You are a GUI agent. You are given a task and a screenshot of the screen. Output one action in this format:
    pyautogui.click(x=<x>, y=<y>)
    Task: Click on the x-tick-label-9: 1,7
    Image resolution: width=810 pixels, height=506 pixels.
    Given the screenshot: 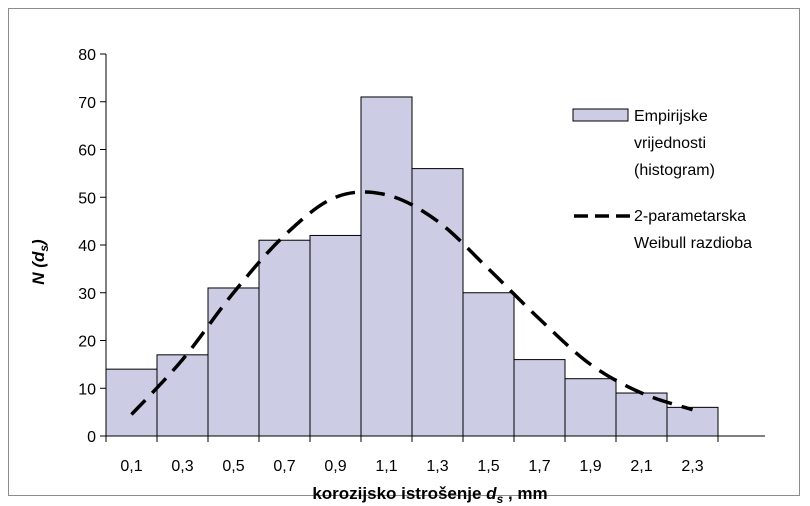 What is the action you would take?
    pyautogui.click(x=539, y=466)
    